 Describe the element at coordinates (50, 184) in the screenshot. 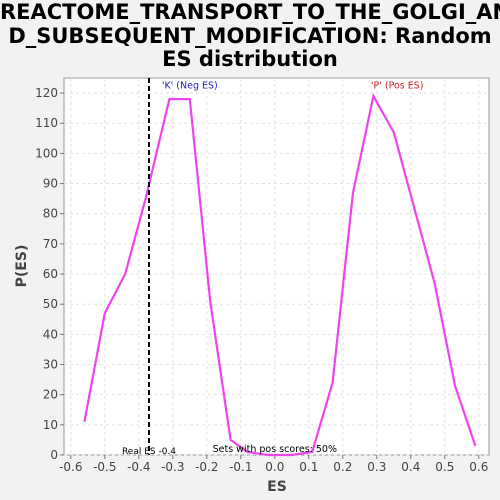

I see `y-tick-label: 90` at that location.